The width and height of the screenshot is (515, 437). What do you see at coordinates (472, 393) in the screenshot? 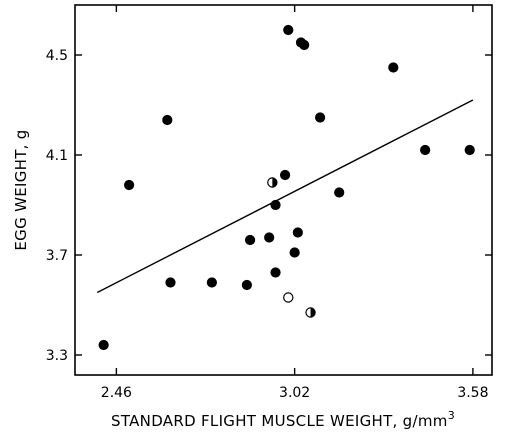
I see `x-tick-label: 3.58` at bounding box center [472, 393].